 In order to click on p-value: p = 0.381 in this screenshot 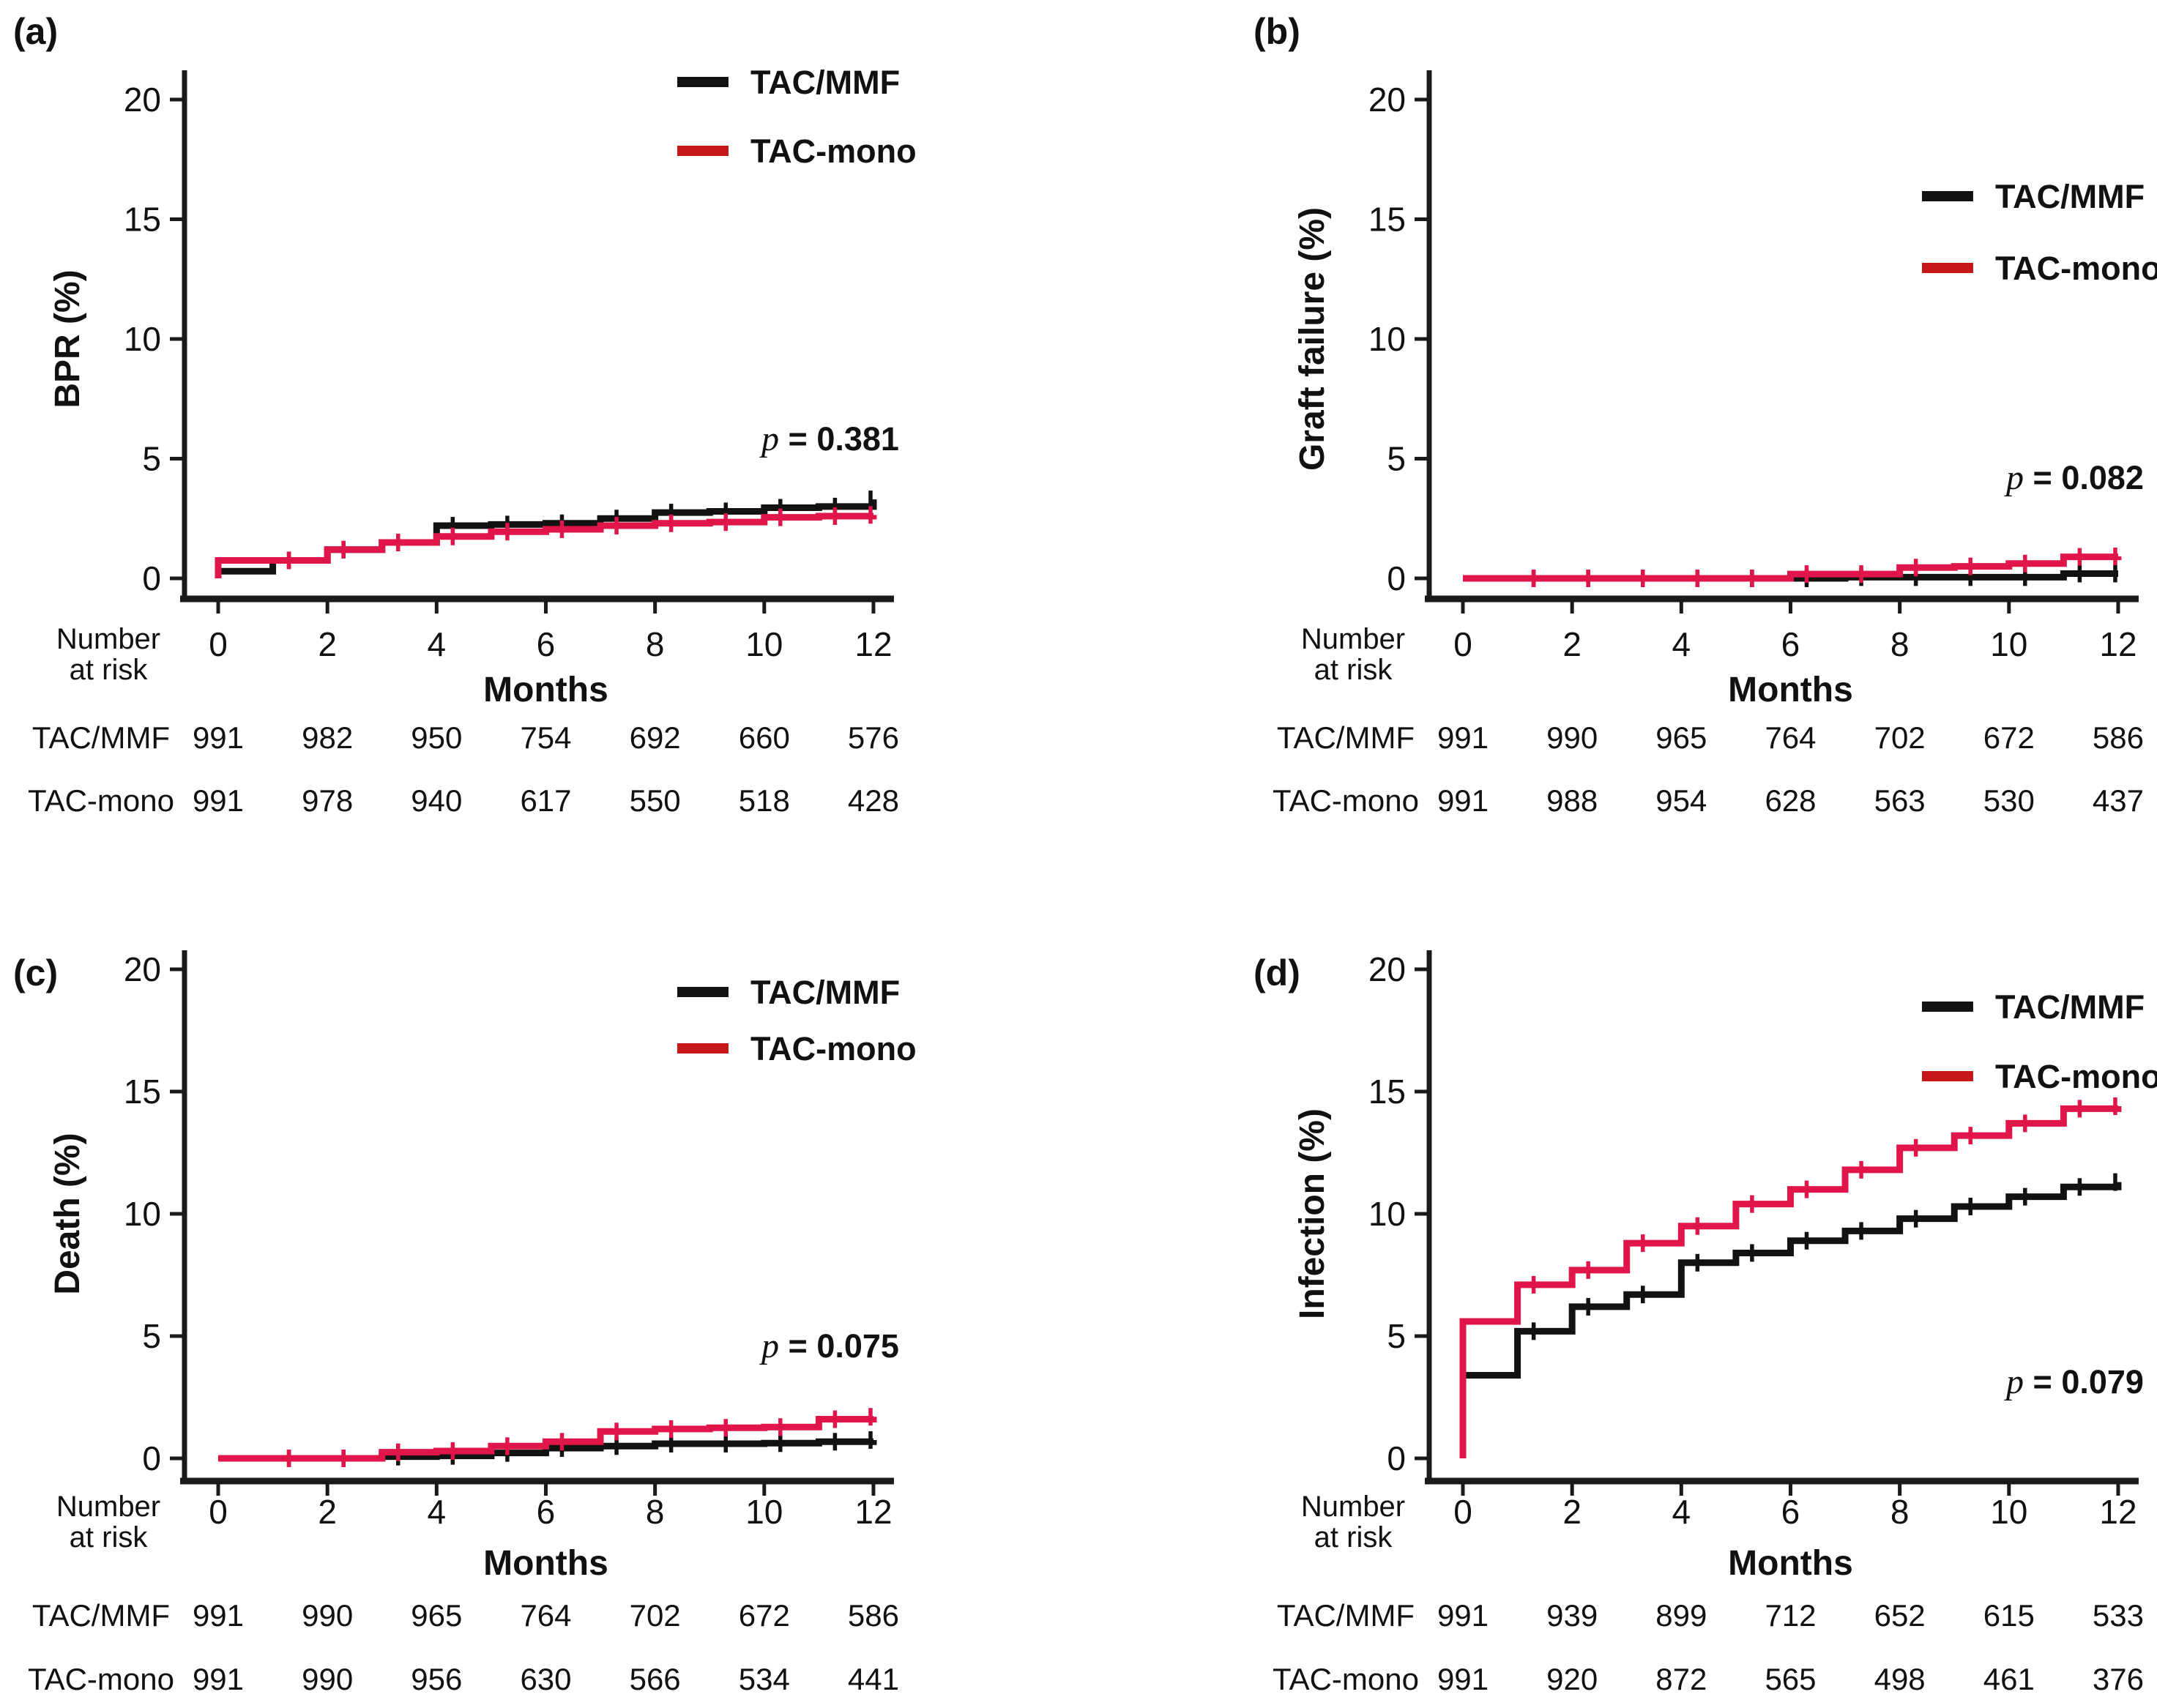, I will do `click(829, 439)`.